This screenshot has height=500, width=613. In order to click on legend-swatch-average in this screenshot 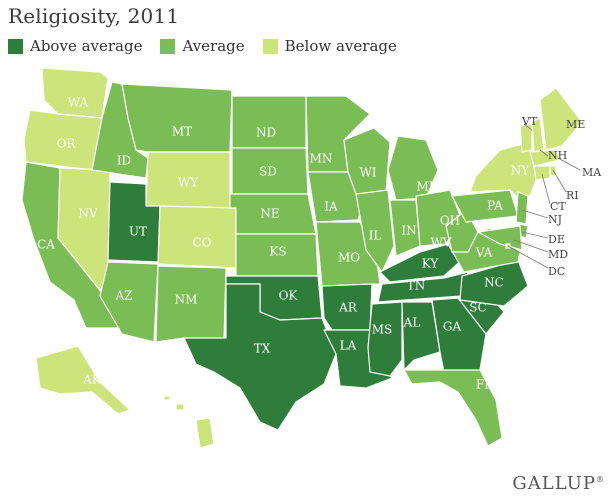, I will do `click(168, 46)`.